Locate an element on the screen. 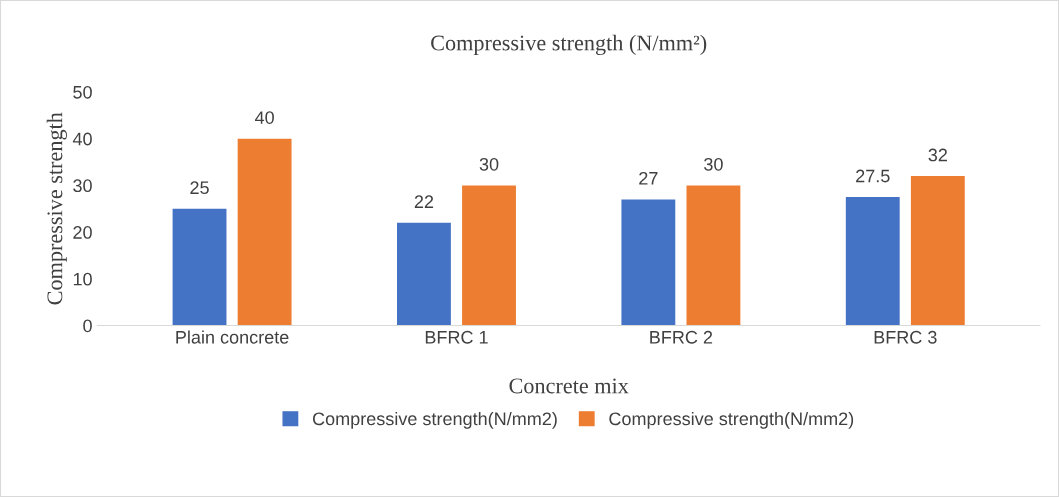 Image resolution: width=1059 pixels, height=497 pixels. y-tick-label: 40 is located at coordinates (82, 139).